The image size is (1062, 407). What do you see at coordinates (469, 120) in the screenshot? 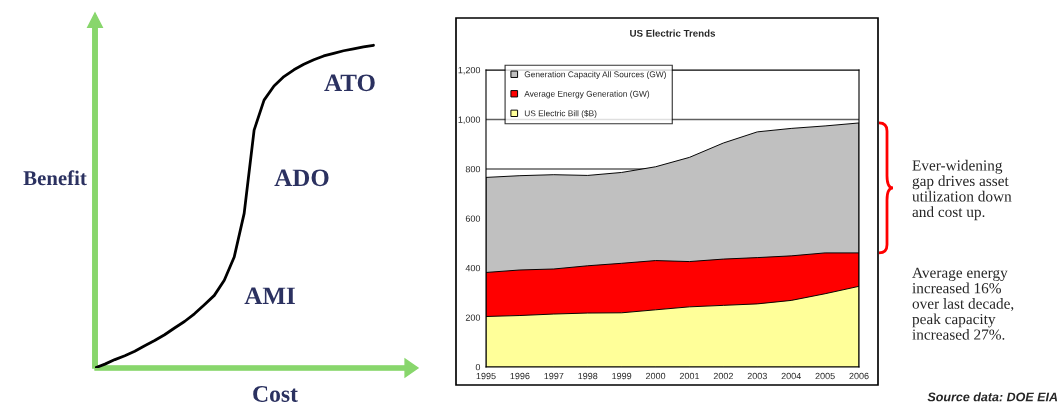
I see `y-tick-label: 1,000` at bounding box center [469, 120].